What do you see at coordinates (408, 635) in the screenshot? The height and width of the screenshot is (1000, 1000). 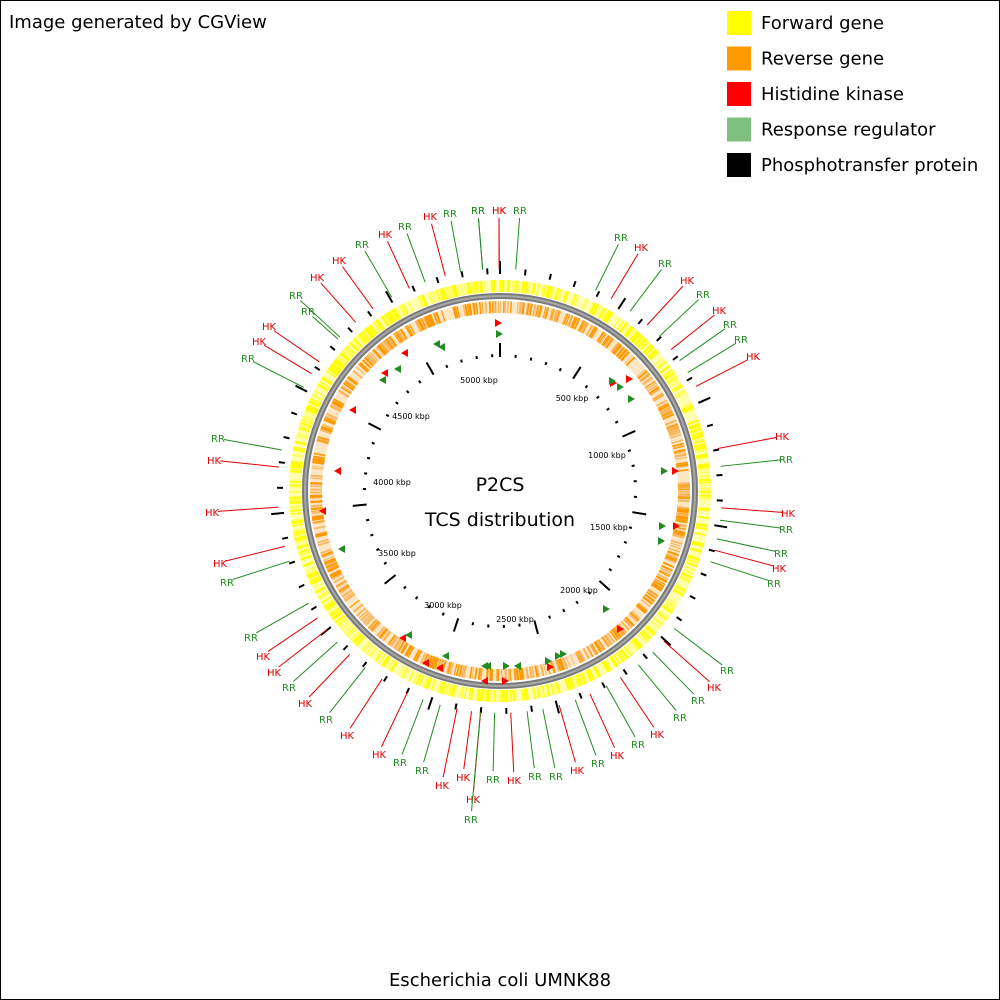 I see `response-regulator-mark` at bounding box center [408, 635].